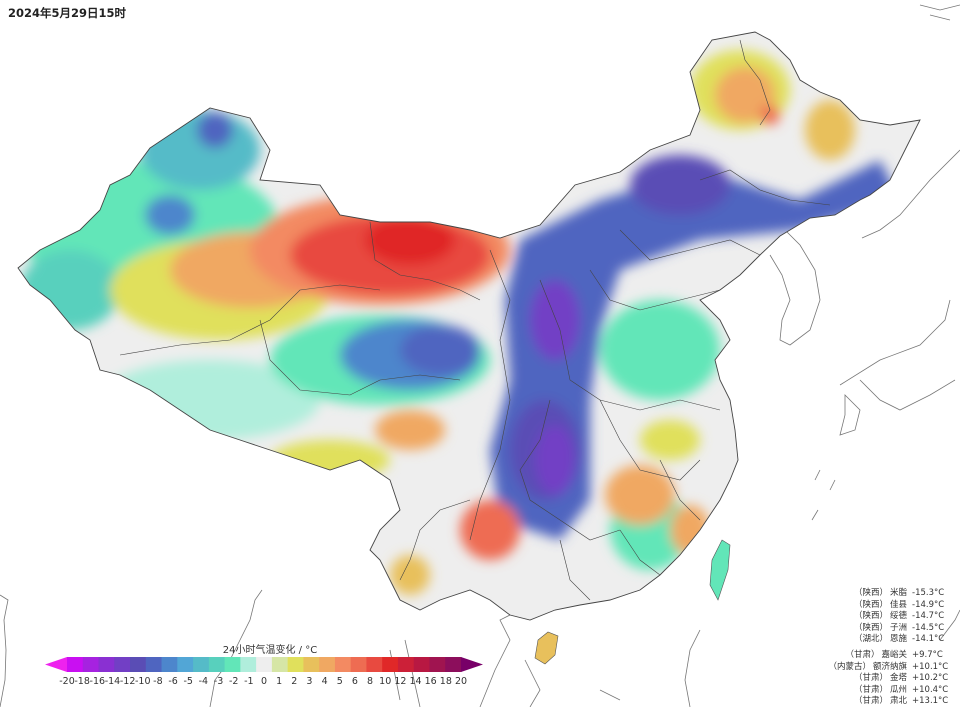 The image size is (960, 708). Describe the element at coordinates (233, 681) in the screenshot. I see `colorbar-tick-label: -2` at that location.